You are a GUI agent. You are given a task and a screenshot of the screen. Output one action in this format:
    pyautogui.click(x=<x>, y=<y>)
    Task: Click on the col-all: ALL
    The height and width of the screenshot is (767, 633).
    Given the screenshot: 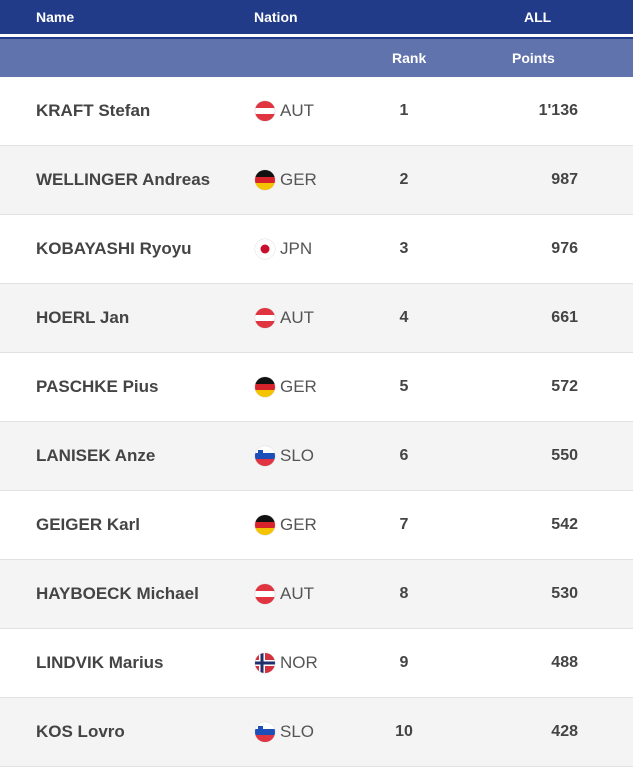 What is the action you would take?
    pyautogui.click(x=538, y=17)
    